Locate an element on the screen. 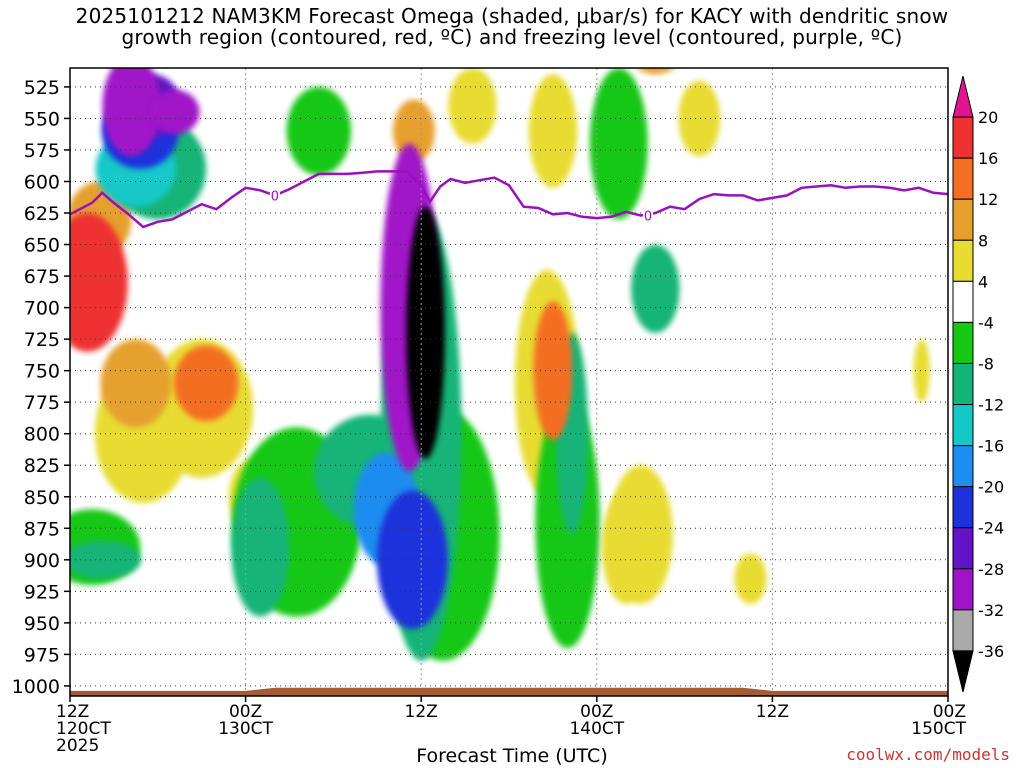 This screenshot has height=768, width=1024. y-tick-label-550: 550 is located at coordinates (42, 119).